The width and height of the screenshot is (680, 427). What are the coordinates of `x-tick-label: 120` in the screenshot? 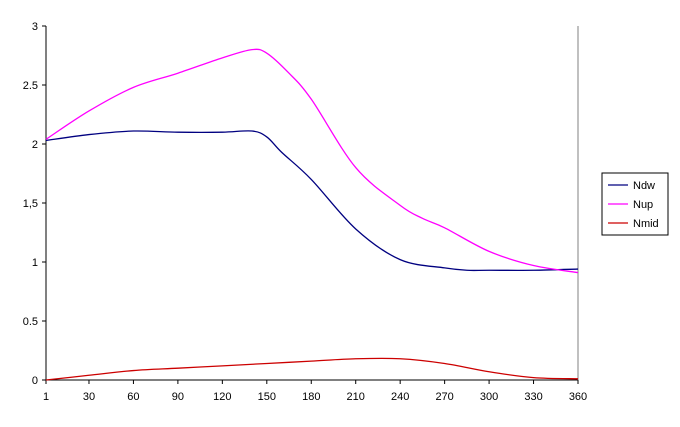 It's located at (222, 397).